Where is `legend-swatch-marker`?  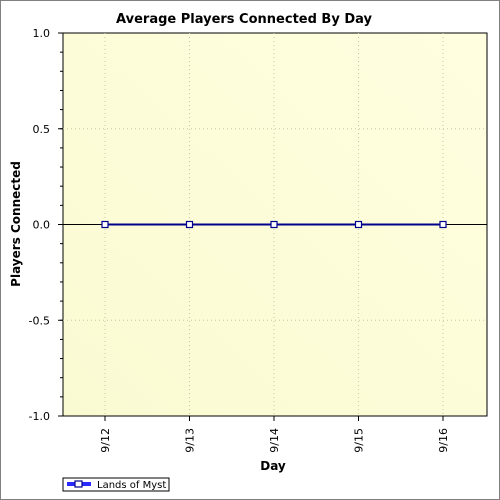
legend-swatch-marker is located at coordinates (78, 484).